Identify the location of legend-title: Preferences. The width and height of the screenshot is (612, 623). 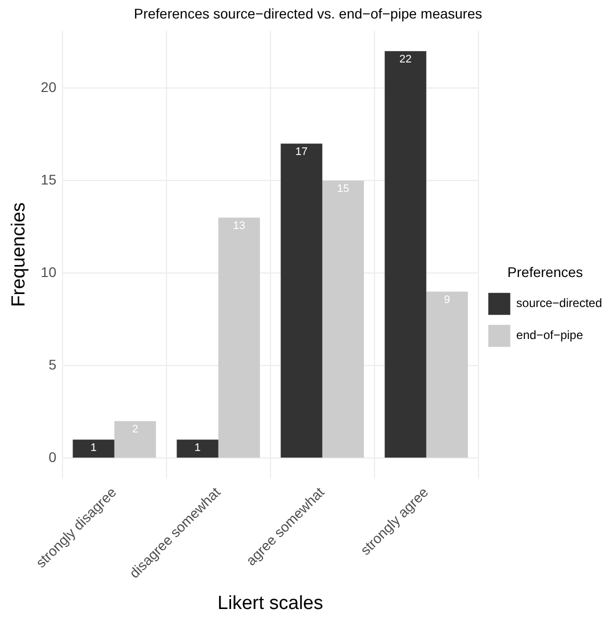
(545, 272).